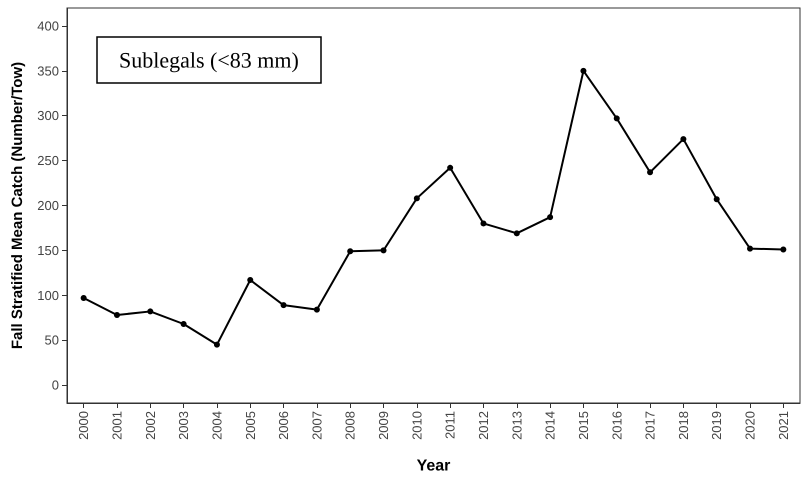 The image size is (804, 479). Describe the element at coordinates (250, 425) in the screenshot. I see `x-tick-label: 2005` at that location.